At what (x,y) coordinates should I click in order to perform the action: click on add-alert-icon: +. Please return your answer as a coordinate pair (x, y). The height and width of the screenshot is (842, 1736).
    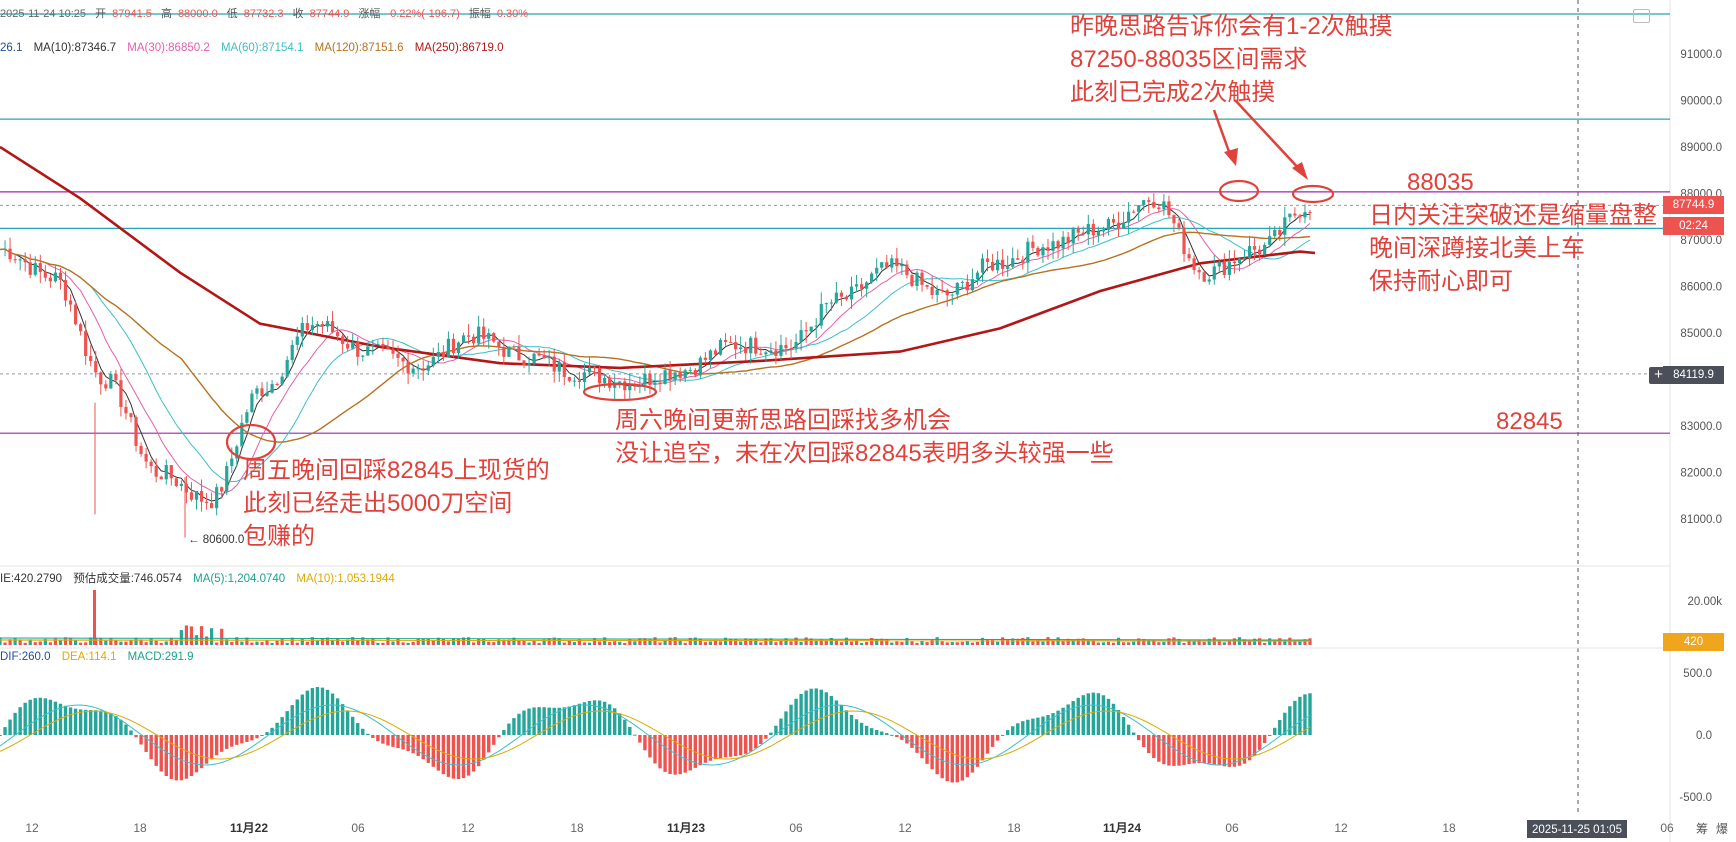
    Looking at the image, I should click on (1658, 375).